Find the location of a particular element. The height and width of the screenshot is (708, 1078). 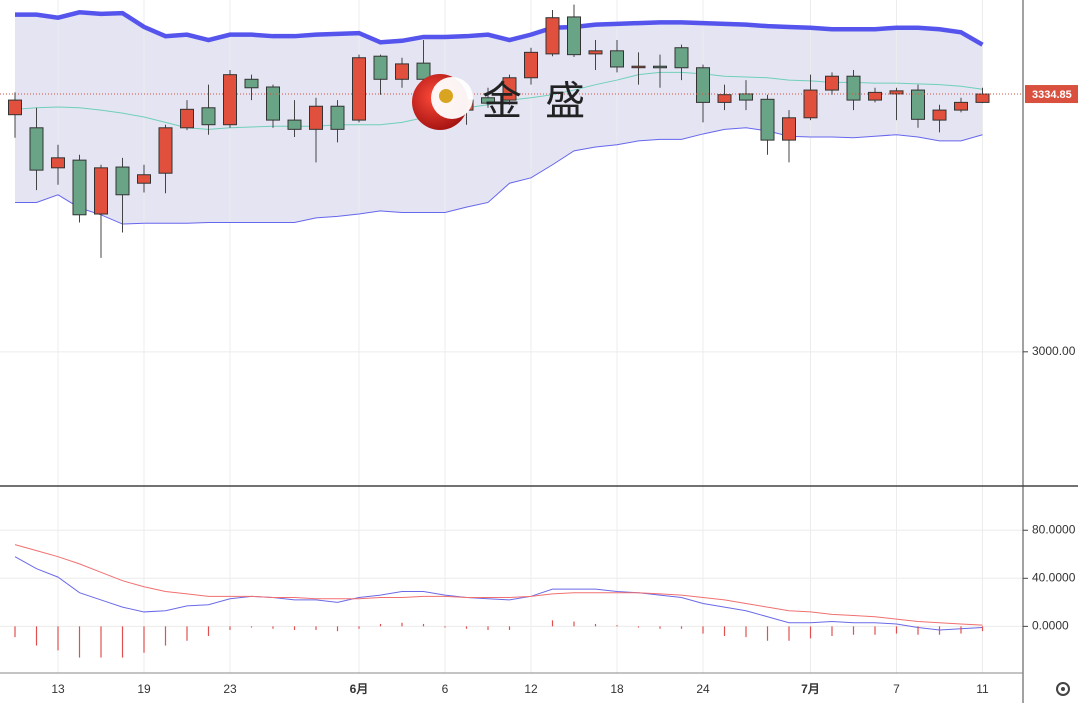

x-tick-label: 13 is located at coordinates (58, 689).